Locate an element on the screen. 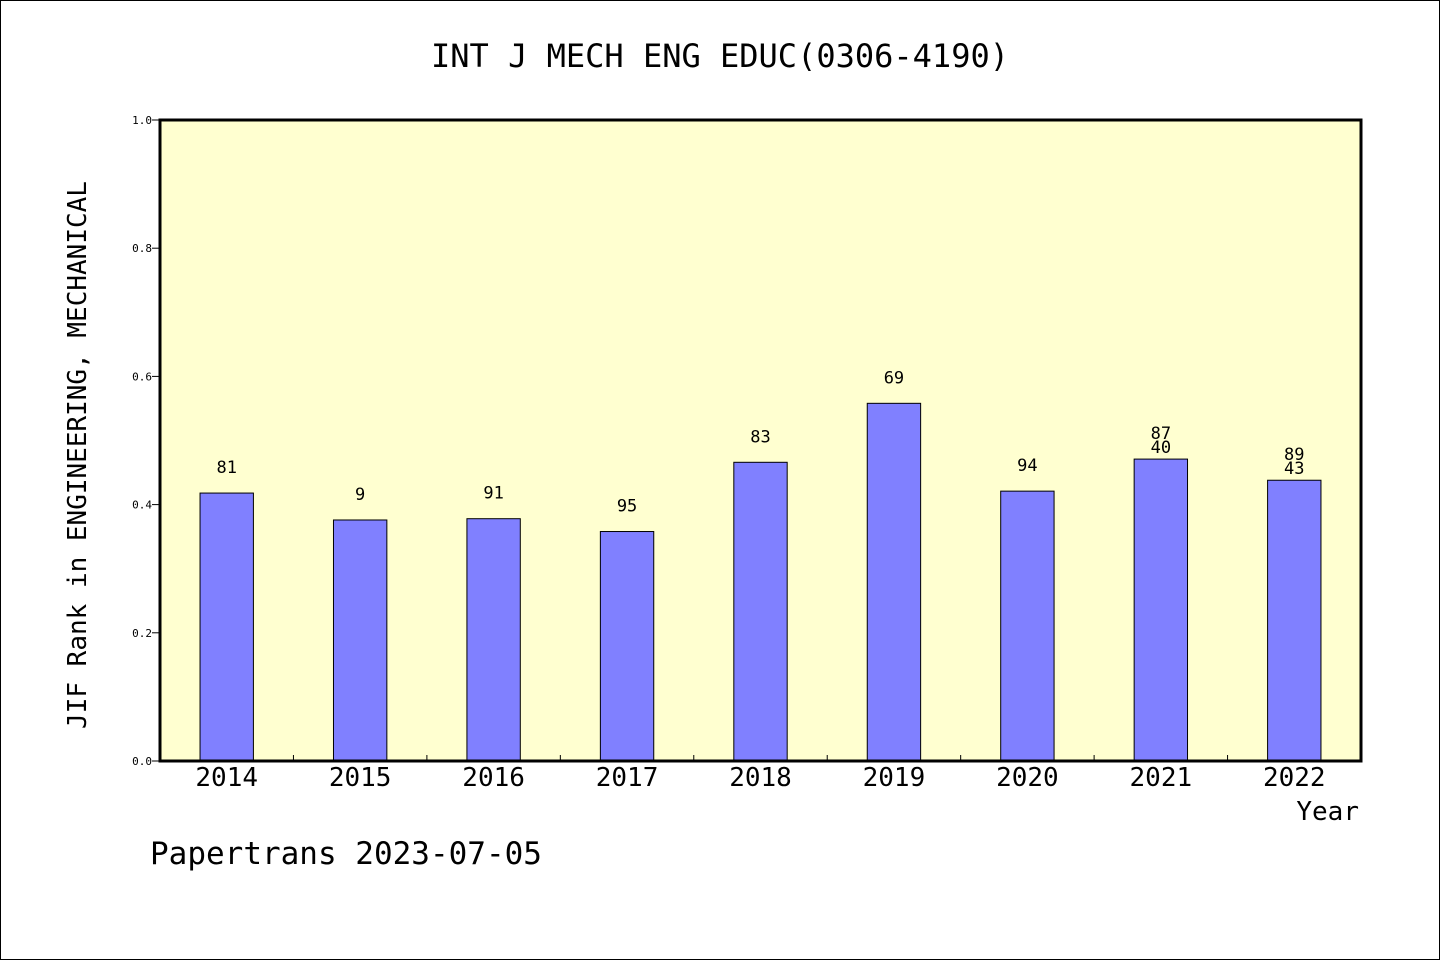 Image resolution: width=1440 pixels, height=960 pixels. bar-data-label: 89 is located at coordinates (1294, 455).